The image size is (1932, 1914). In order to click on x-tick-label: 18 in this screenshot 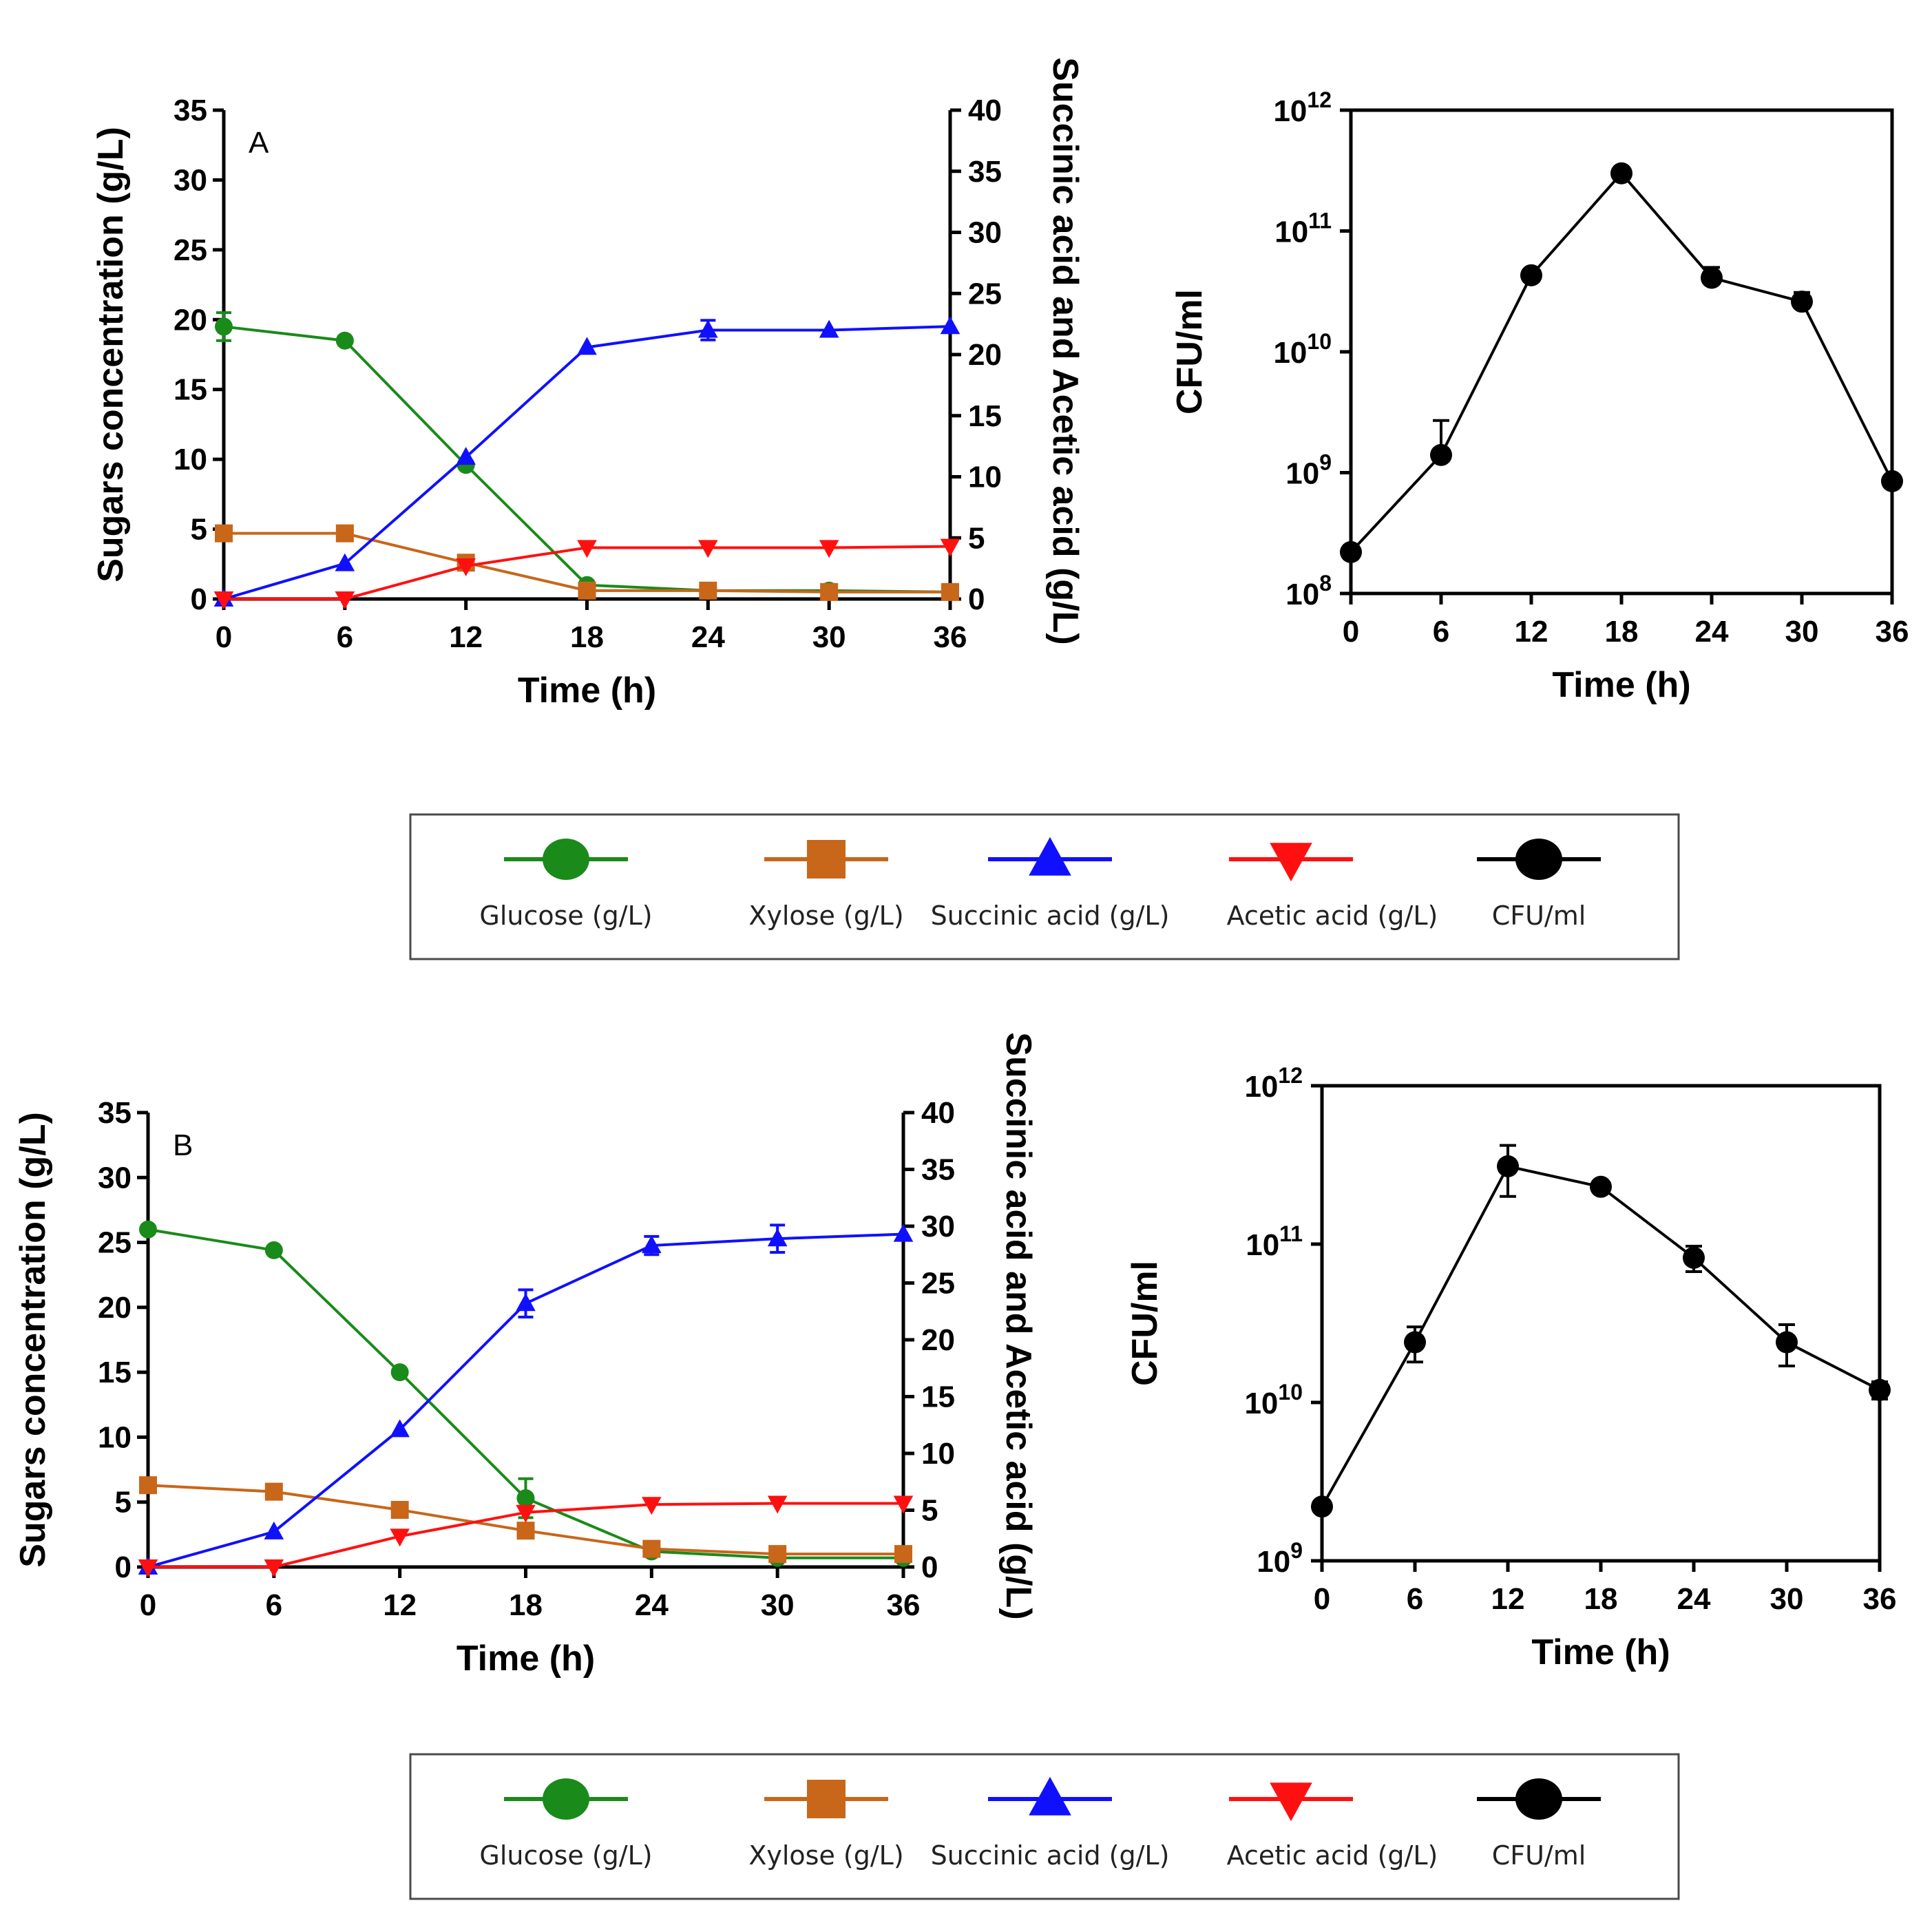, I will do `click(587, 637)`.